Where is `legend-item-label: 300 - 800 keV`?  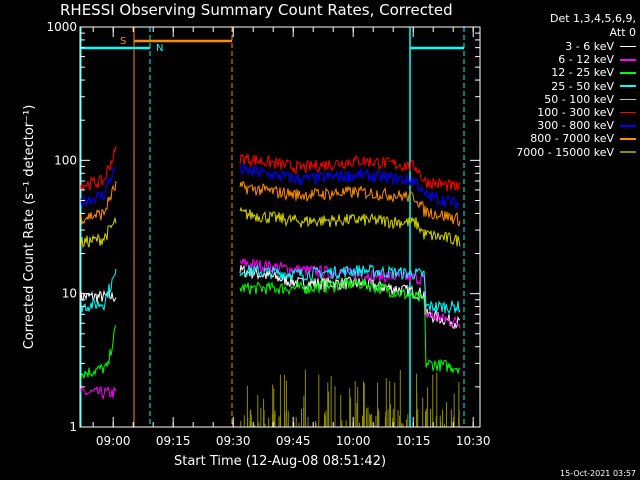
legend-item-label: 300 - 800 keV is located at coordinates (575, 126).